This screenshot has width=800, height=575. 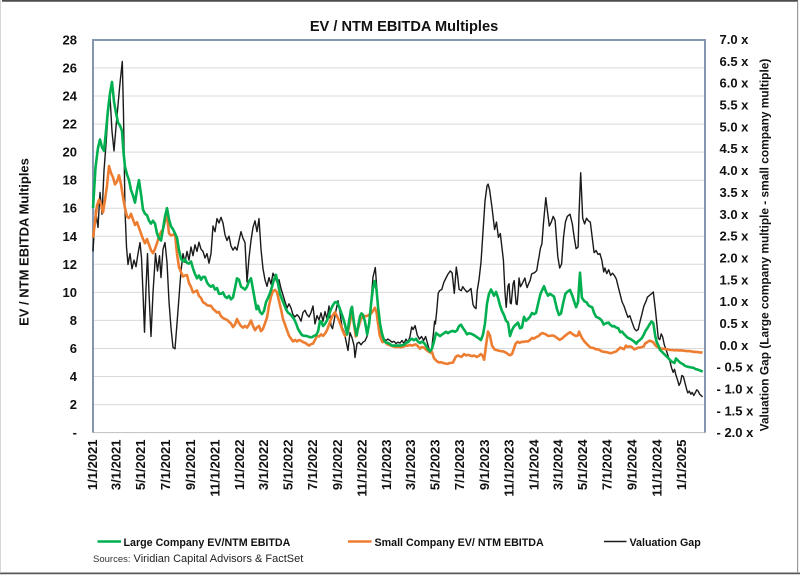 I want to click on svg-text: 7/1/2024, so click(x=607, y=464).